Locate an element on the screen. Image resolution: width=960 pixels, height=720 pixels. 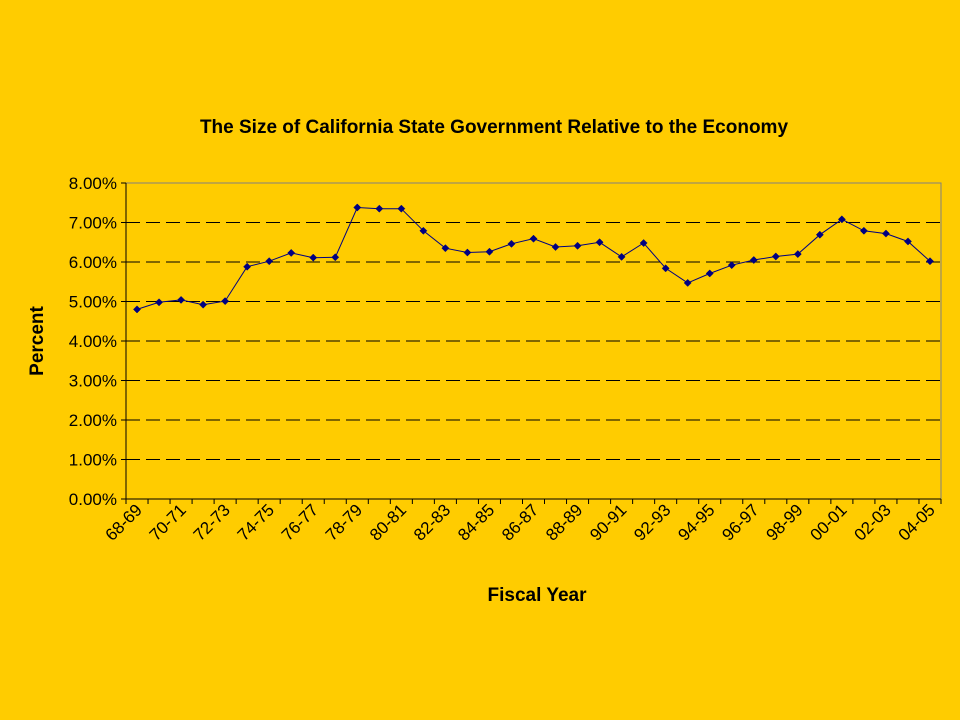
x-tick-label: 88-89 is located at coordinates (564, 522).